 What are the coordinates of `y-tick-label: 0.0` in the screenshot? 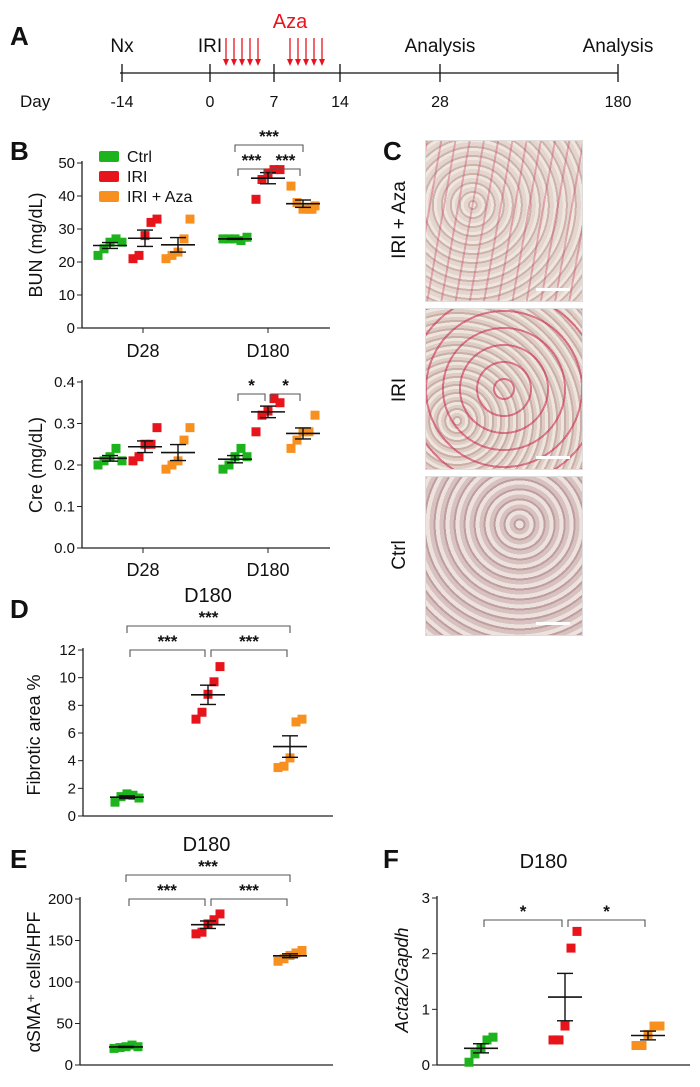 It's located at (64, 548).